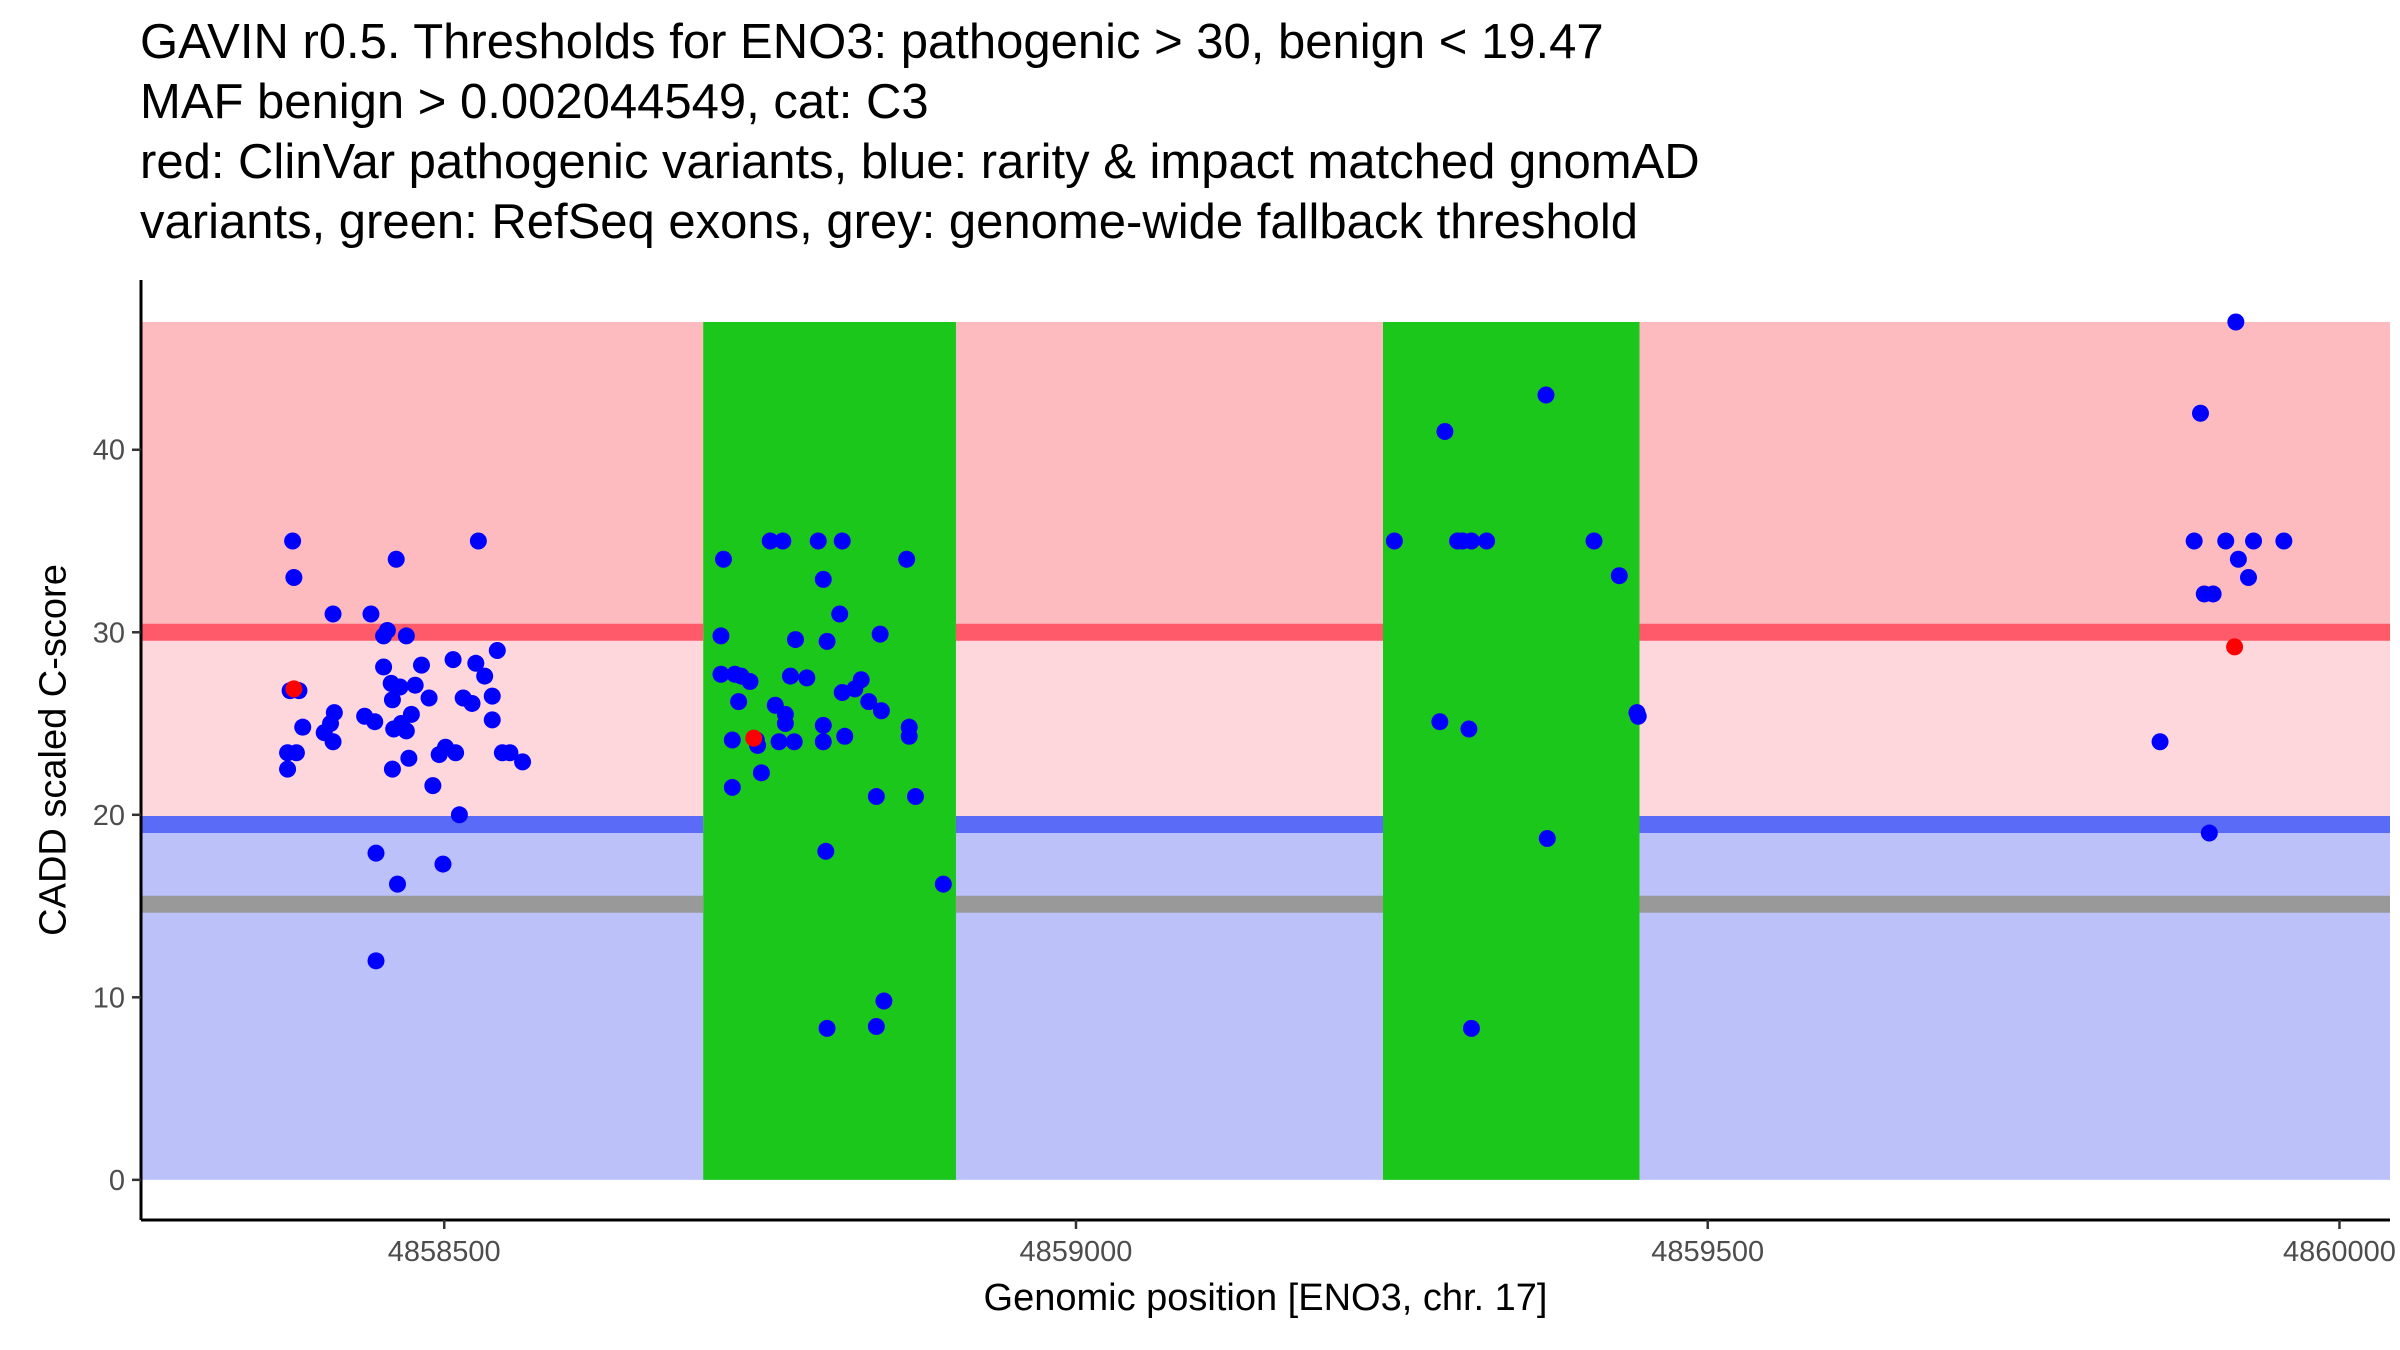 Image resolution: width=2400 pixels, height=1350 pixels. What do you see at coordinates (534, 102) in the screenshot?
I see `title-line-2: MAF benign > 0.002044549, cat: C3` at bounding box center [534, 102].